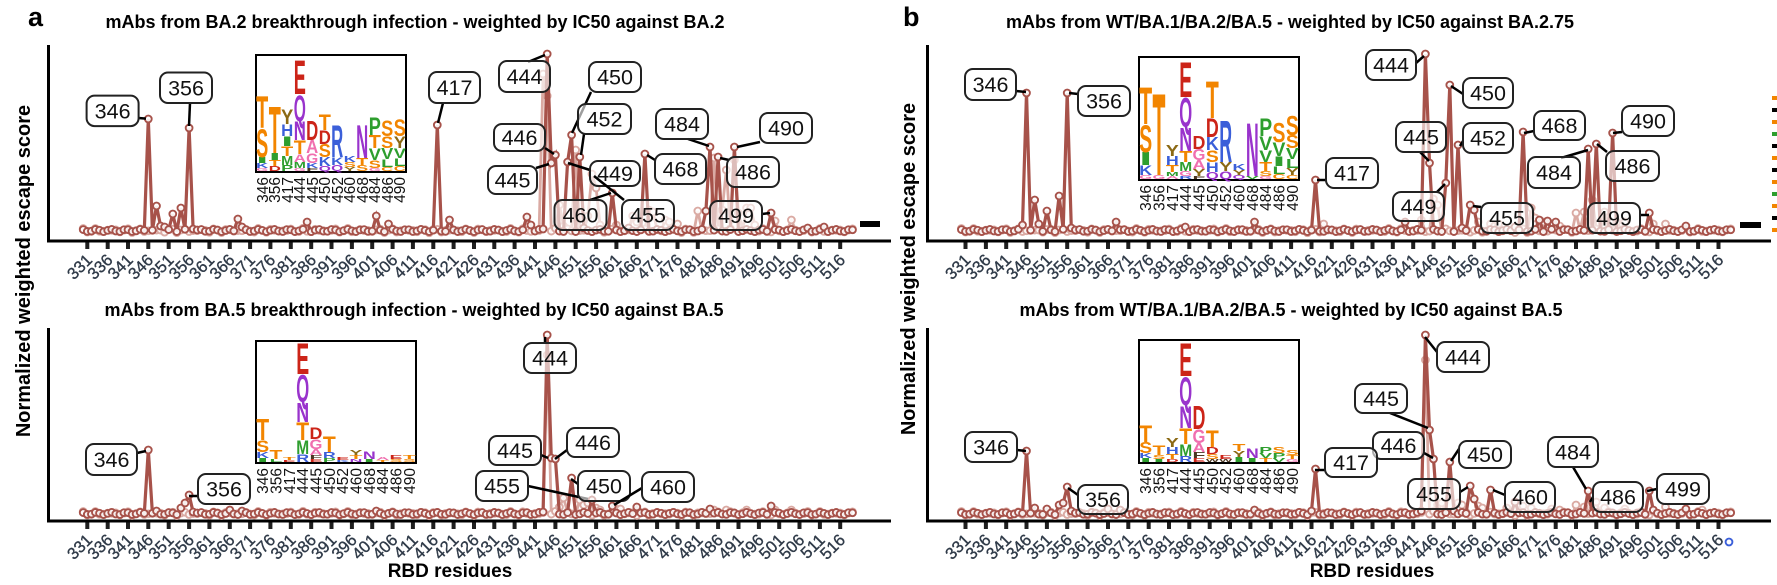  I want to click on svg-text: 490, so click(1648, 122).